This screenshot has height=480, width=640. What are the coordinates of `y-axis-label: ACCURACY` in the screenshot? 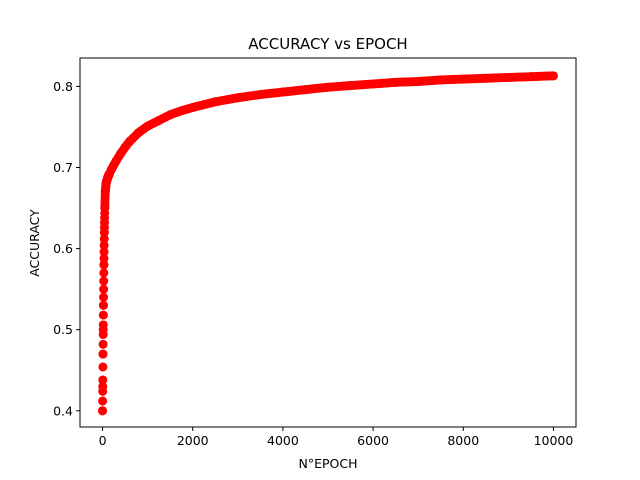 It's located at (34, 243).